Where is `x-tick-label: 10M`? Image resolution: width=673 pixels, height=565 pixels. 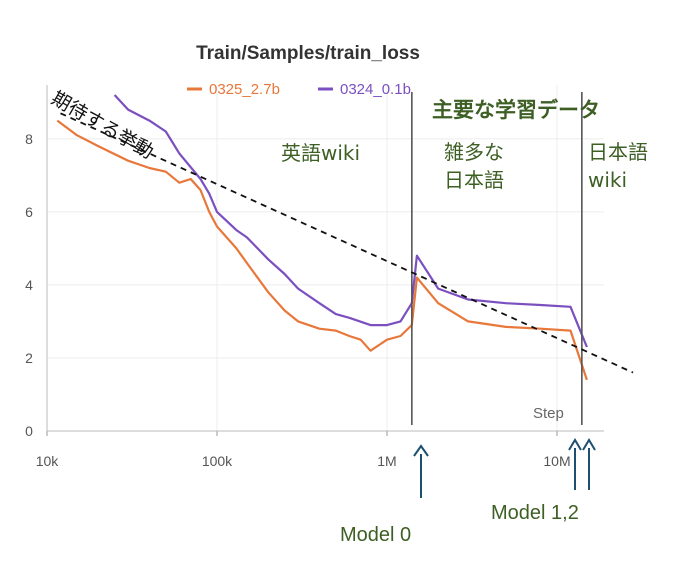
x-tick-label: 10M is located at coordinates (556, 461).